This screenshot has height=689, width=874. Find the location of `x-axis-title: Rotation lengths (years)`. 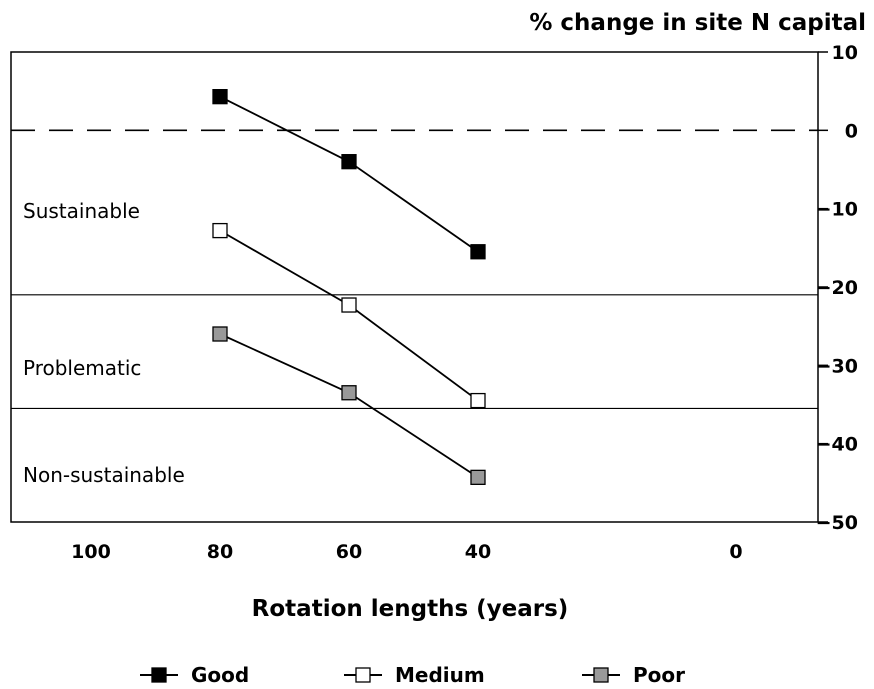

x-axis-title: Rotation lengths (years) is located at coordinates (410, 609).